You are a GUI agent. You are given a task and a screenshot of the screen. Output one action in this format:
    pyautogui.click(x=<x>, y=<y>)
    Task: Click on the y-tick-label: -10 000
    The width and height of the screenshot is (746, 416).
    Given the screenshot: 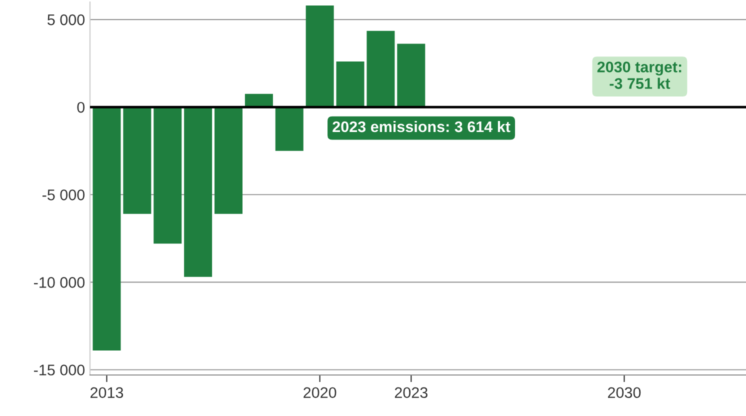 What is the action you would take?
    pyautogui.click(x=59, y=282)
    